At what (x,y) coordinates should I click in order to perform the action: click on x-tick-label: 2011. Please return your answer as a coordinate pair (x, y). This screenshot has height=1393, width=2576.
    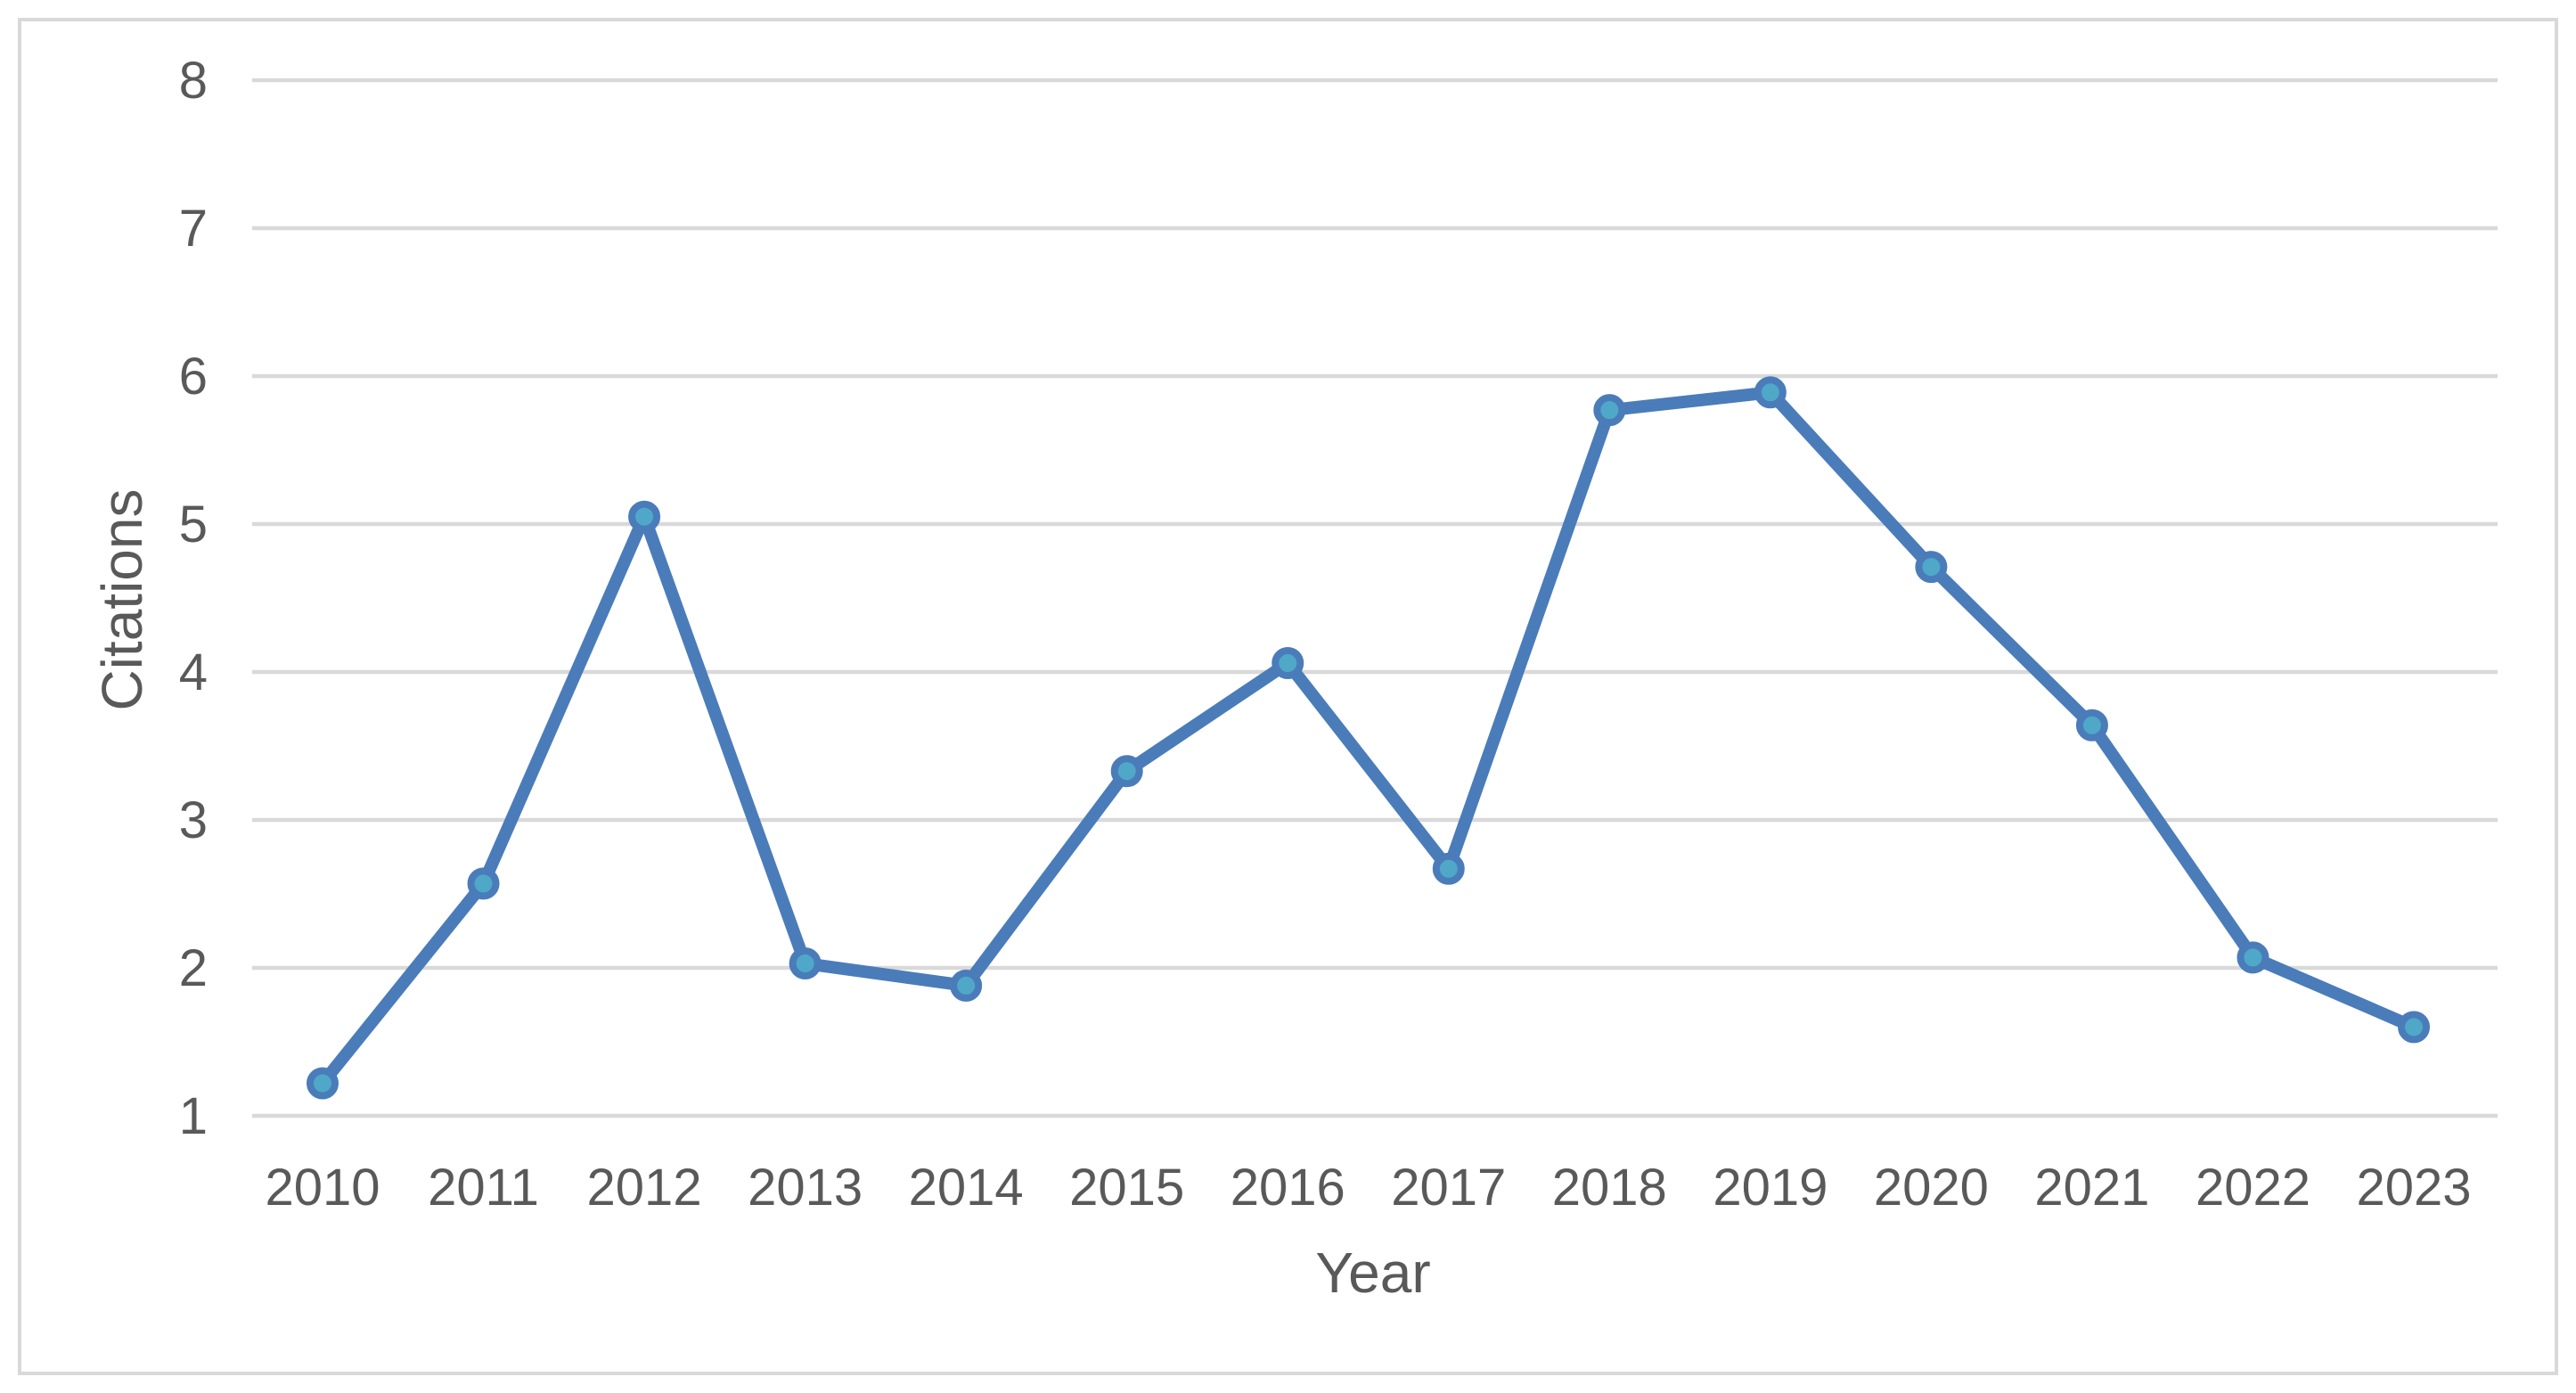
    Looking at the image, I should click on (483, 1188).